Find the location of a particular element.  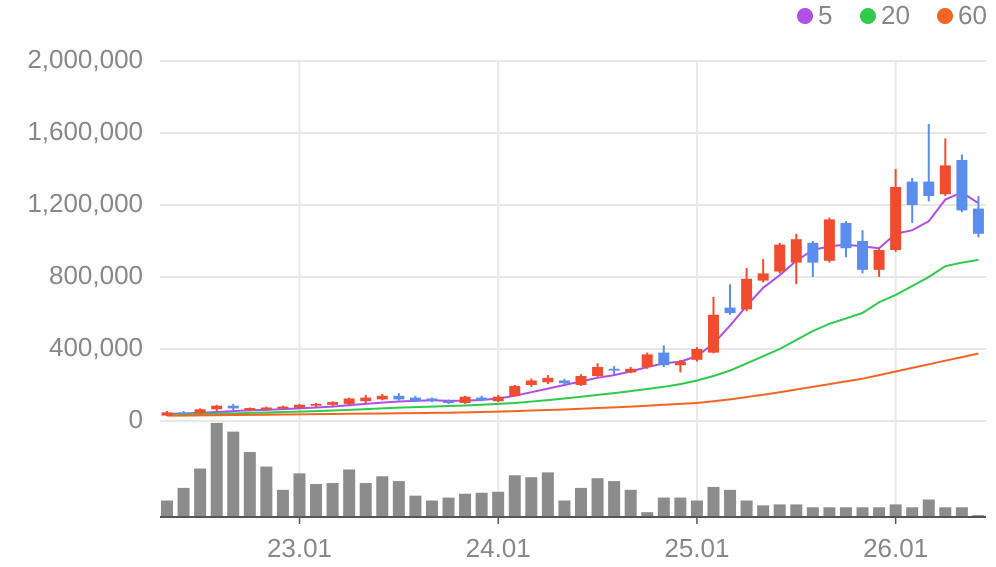

legend-label: 60 is located at coordinates (972, 15).